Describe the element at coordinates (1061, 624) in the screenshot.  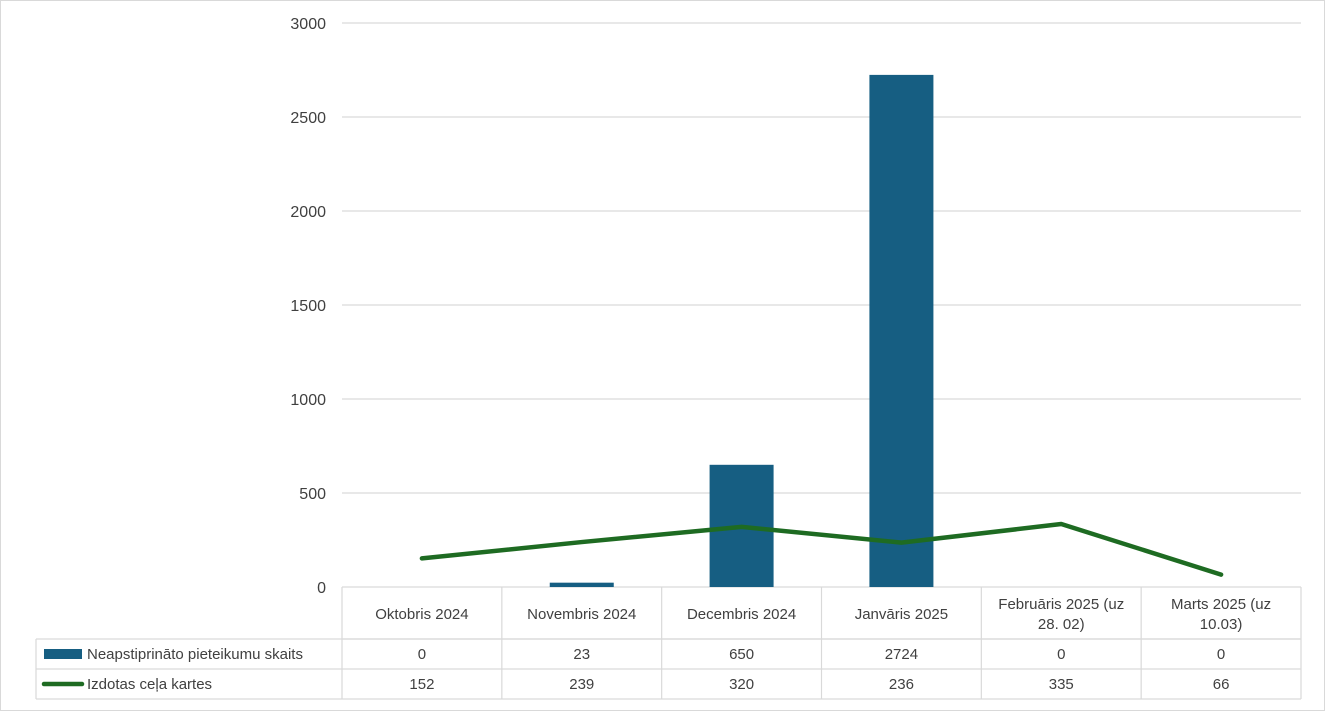
I see `category-label: 28. 02)` at that location.